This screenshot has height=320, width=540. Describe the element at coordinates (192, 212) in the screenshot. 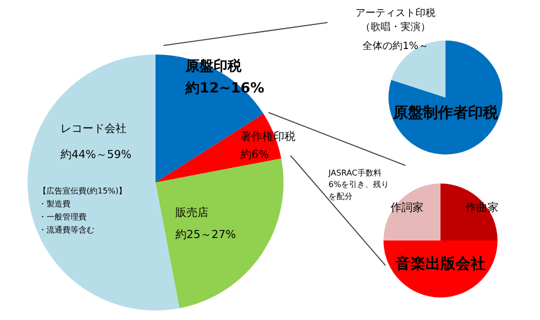

I see `slice-label: 販売店` at that location.